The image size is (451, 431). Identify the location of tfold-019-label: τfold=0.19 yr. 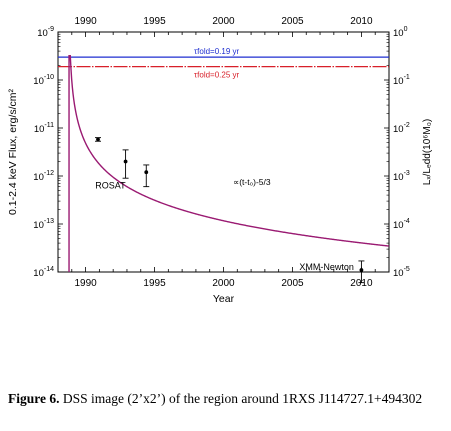
(217, 51).